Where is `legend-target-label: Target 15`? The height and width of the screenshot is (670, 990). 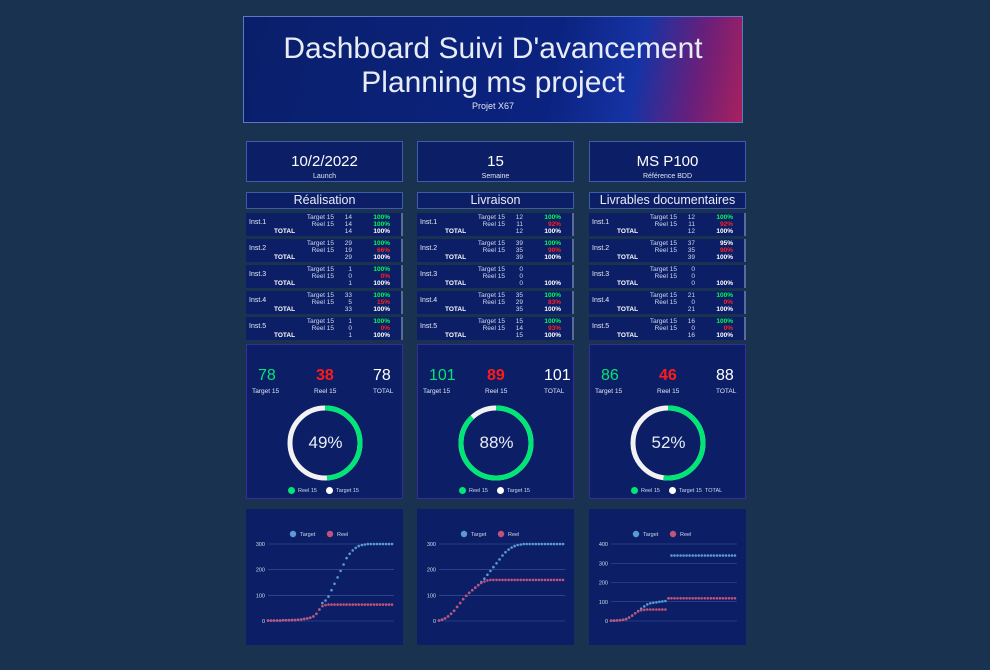 legend-target-label: Target 15 is located at coordinates (347, 491).